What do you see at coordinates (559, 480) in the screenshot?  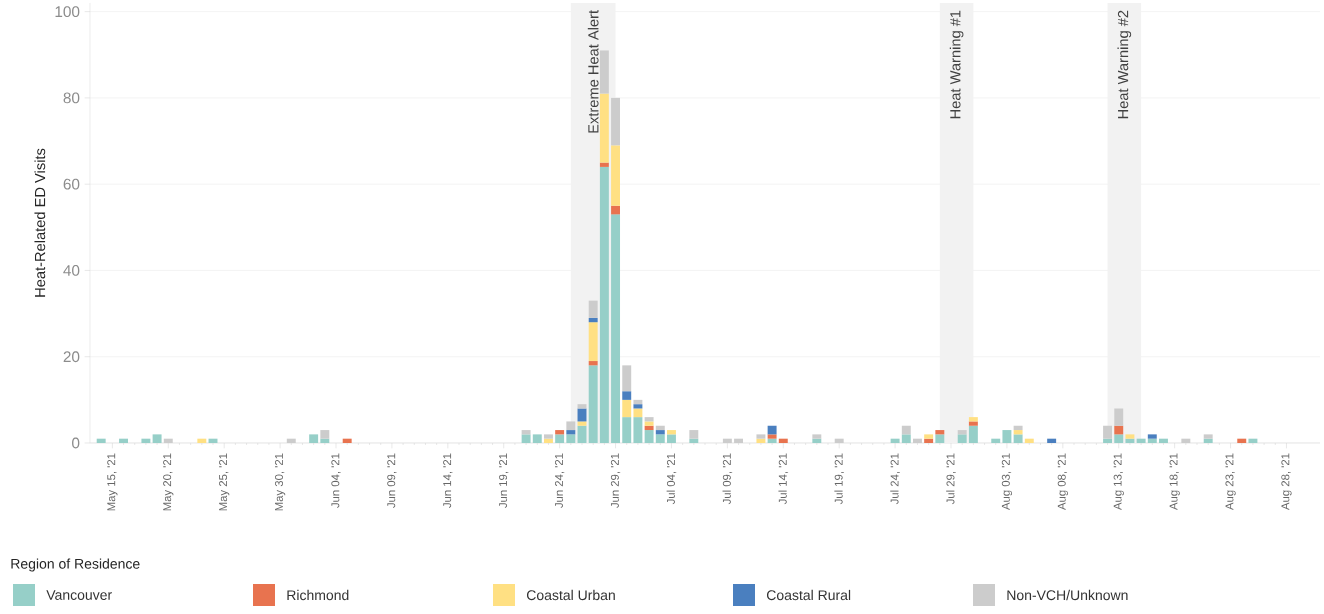 I see `x-tick-label: Jun 24, '21` at bounding box center [559, 480].